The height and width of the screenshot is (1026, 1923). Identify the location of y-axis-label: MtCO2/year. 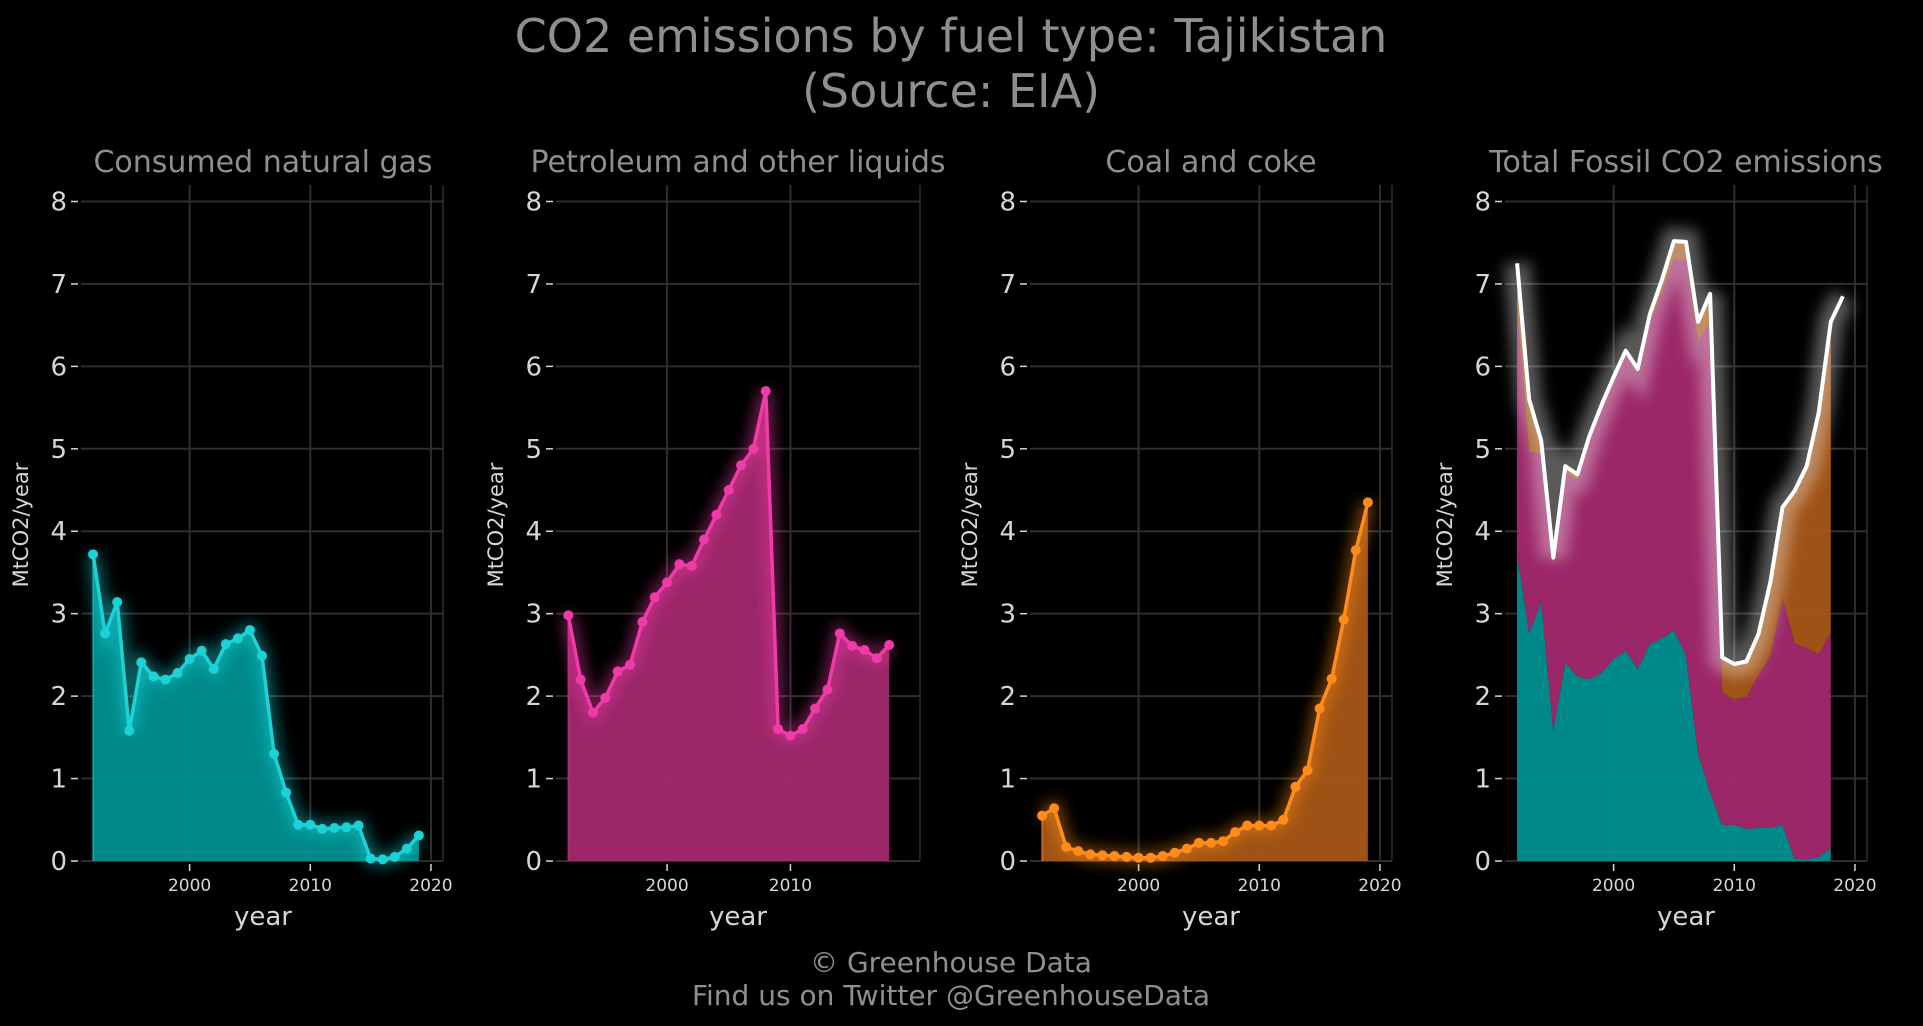
(496, 524).